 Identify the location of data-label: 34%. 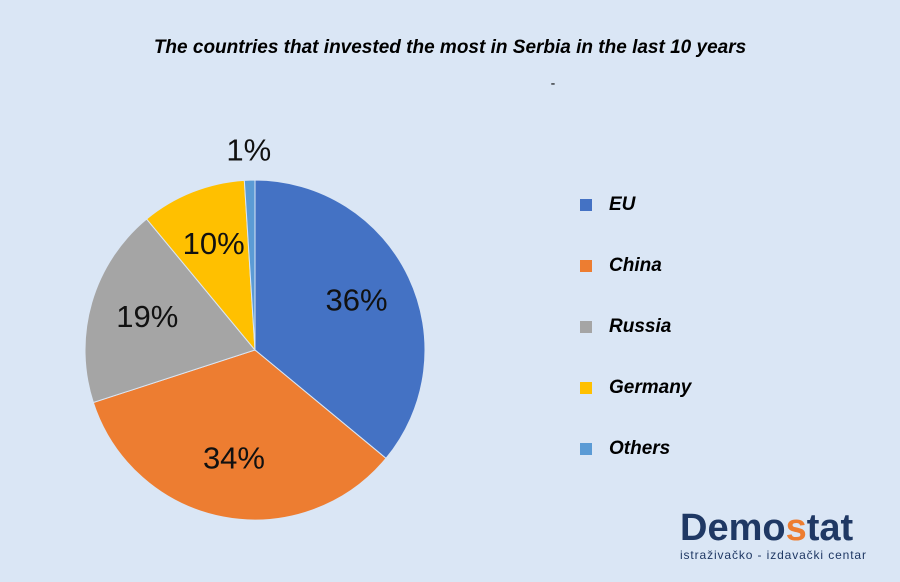
(234, 457).